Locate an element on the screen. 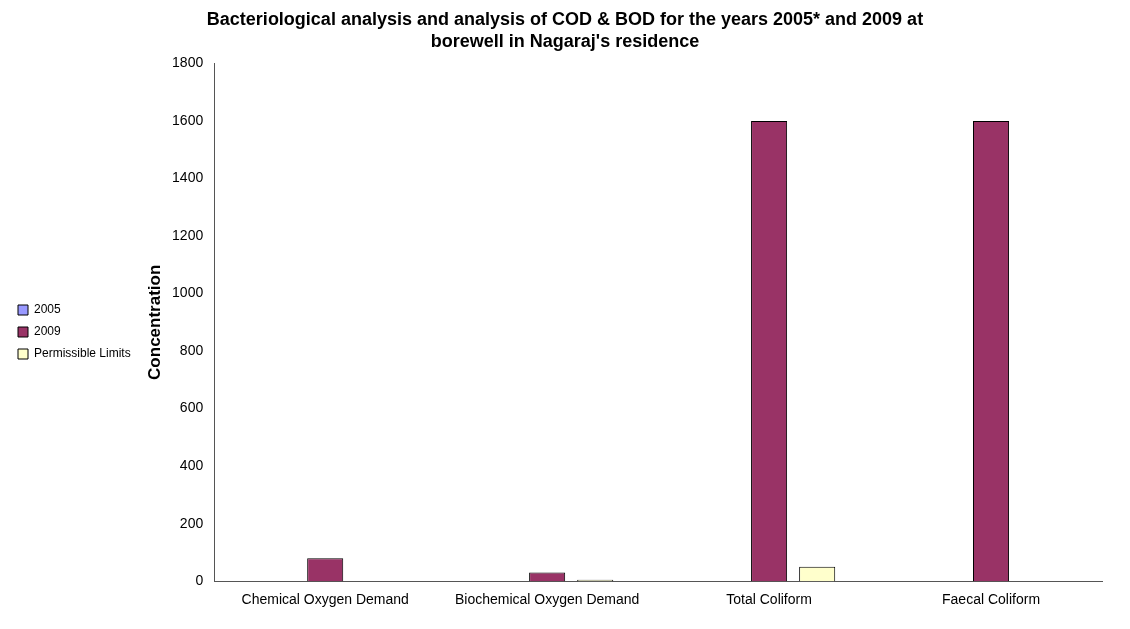  y-tick-label: 800 is located at coordinates (191, 349).